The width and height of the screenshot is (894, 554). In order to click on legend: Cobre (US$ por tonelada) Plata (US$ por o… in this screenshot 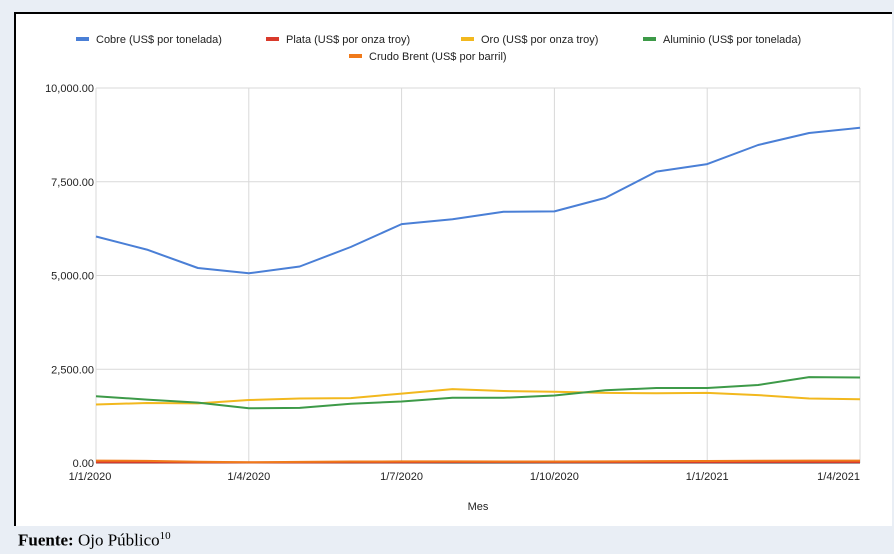, I will do `click(438, 48)`.